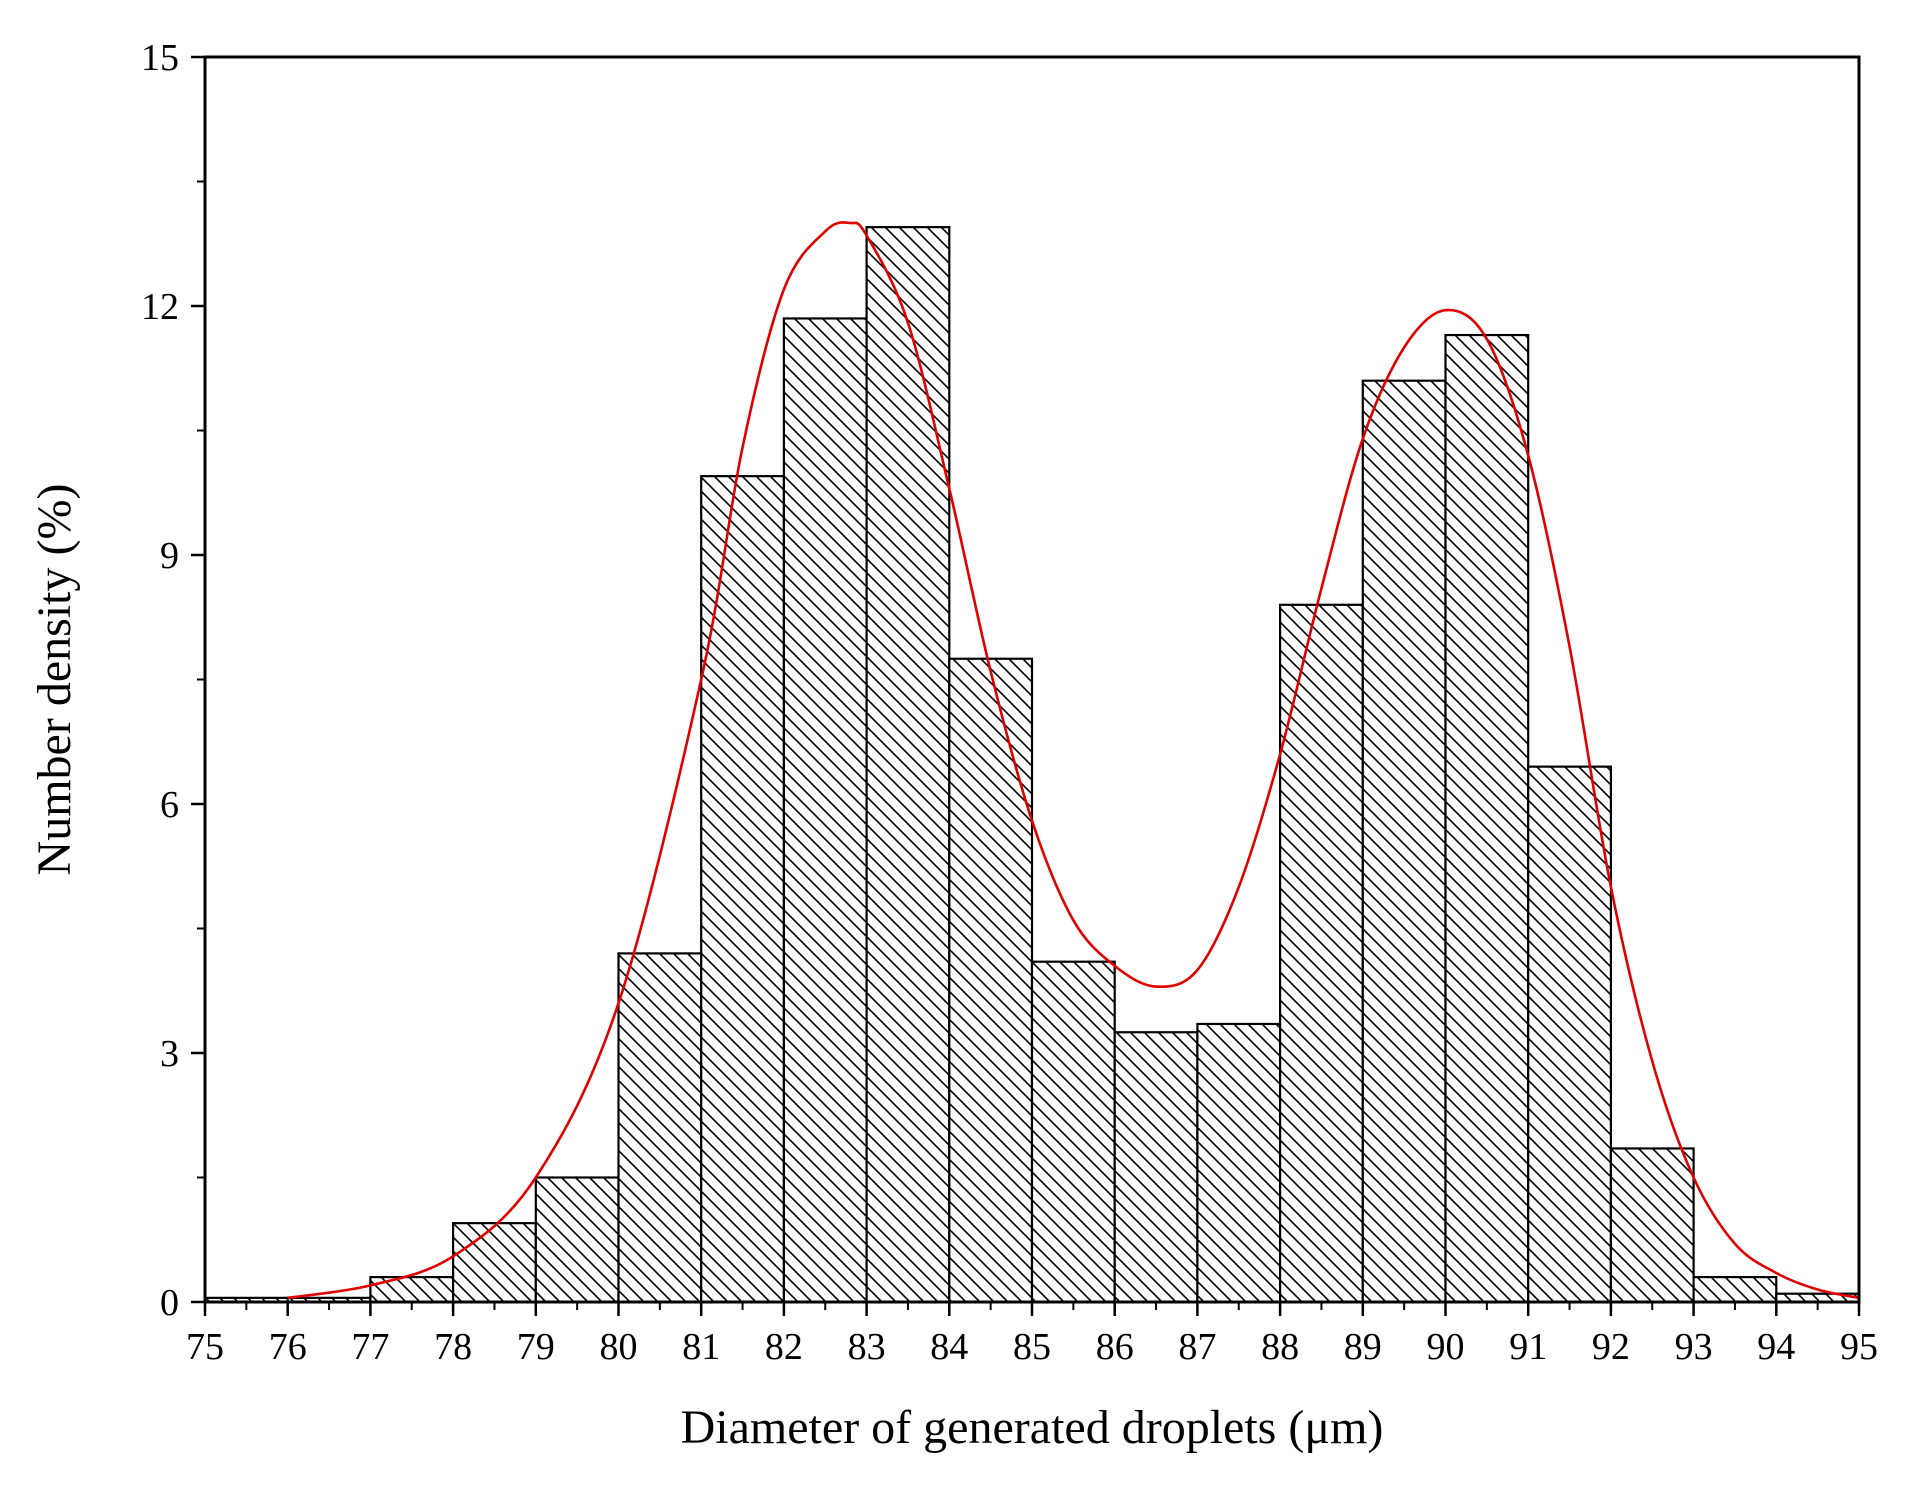 This screenshot has width=1908, height=1488. I want to click on x-tick-label: 89, so click(1363, 1347).